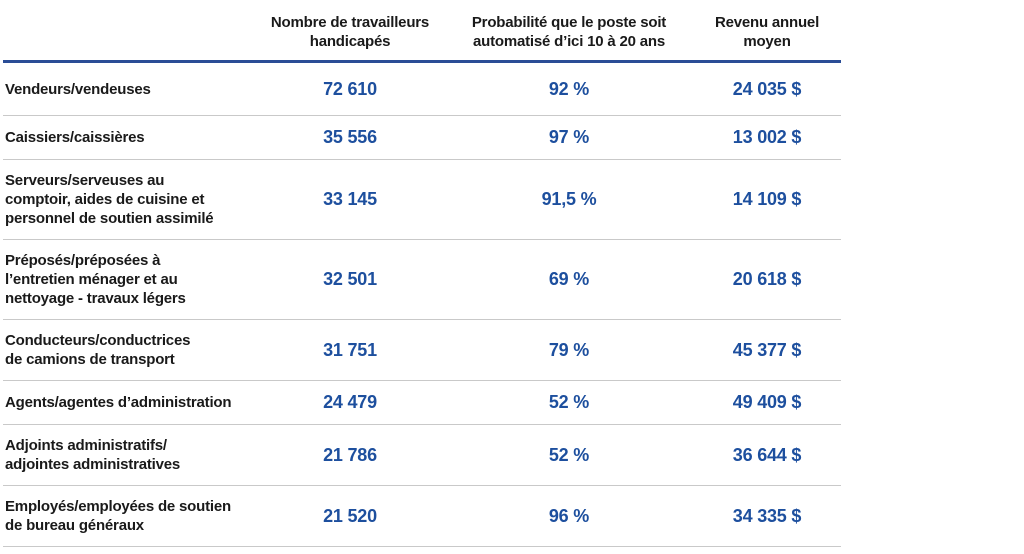  Describe the element at coordinates (767, 515) in the screenshot. I see `income-value: 34 335 $` at that location.